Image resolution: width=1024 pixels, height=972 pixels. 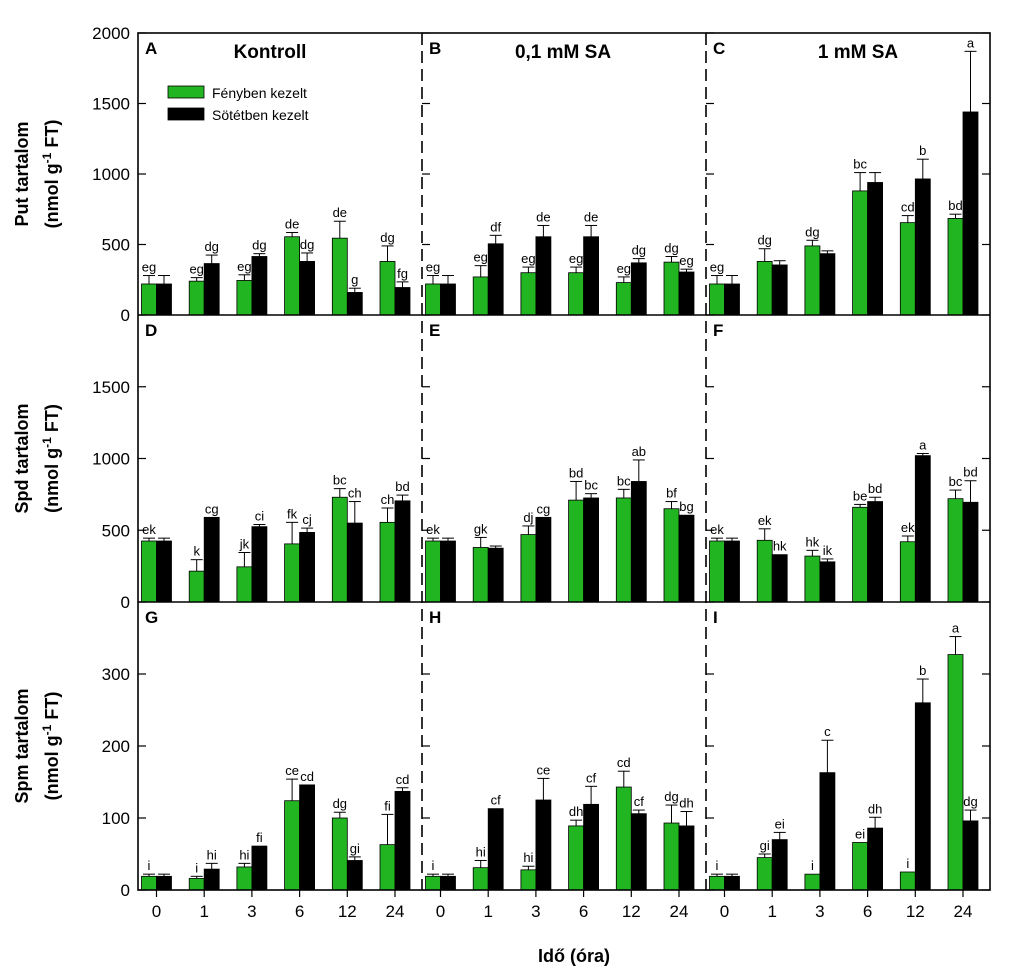 I want to click on significance-label: hi, so click(x=244, y=854).